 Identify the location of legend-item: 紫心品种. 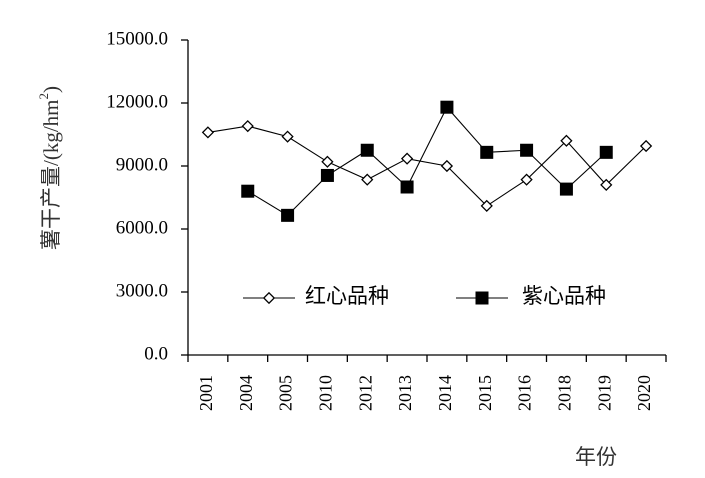
(531, 296).